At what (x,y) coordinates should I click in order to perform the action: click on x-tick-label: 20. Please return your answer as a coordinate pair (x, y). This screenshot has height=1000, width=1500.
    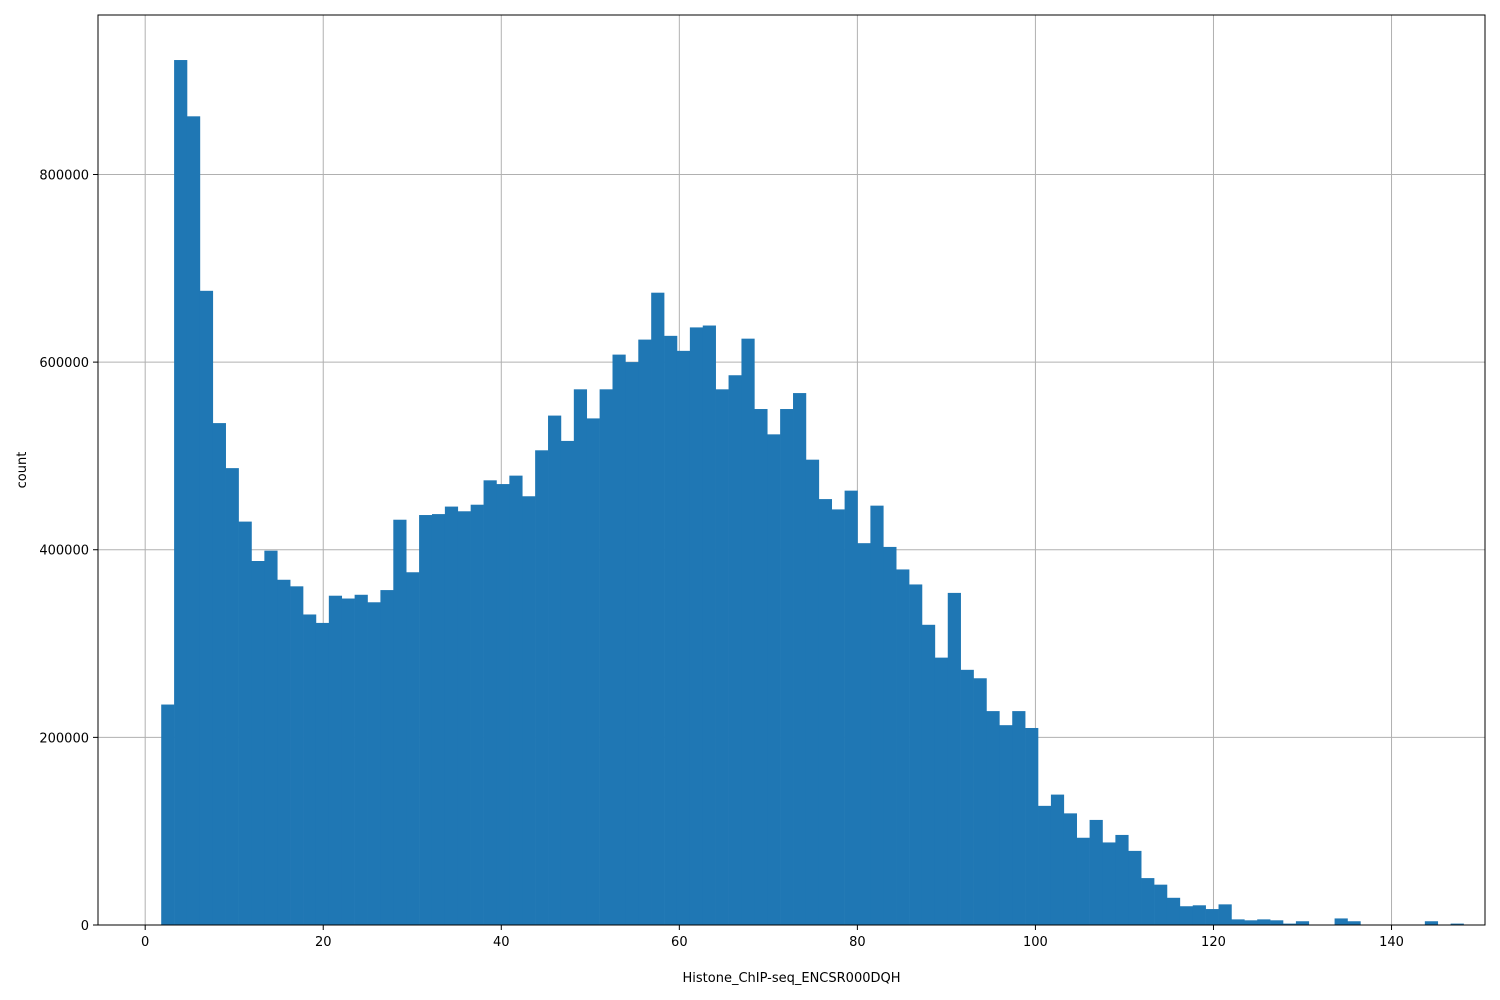
    Looking at the image, I should click on (323, 942).